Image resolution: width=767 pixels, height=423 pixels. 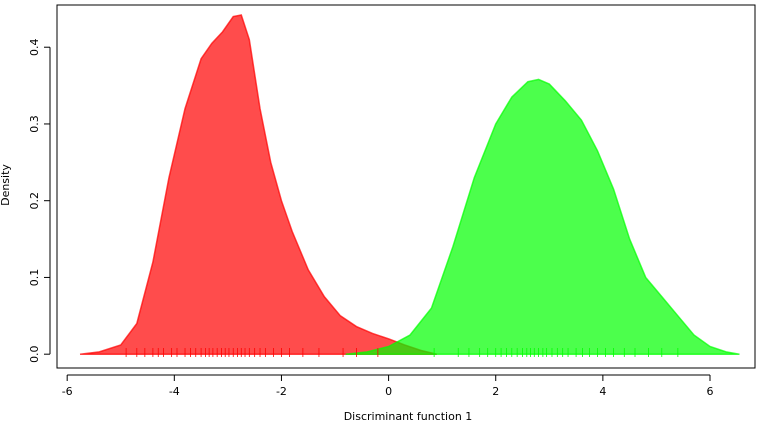 What do you see at coordinates (408, 416) in the screenshot?
I see `x-axis-title: Discriminant function 1` at bounding box center [408, 416].